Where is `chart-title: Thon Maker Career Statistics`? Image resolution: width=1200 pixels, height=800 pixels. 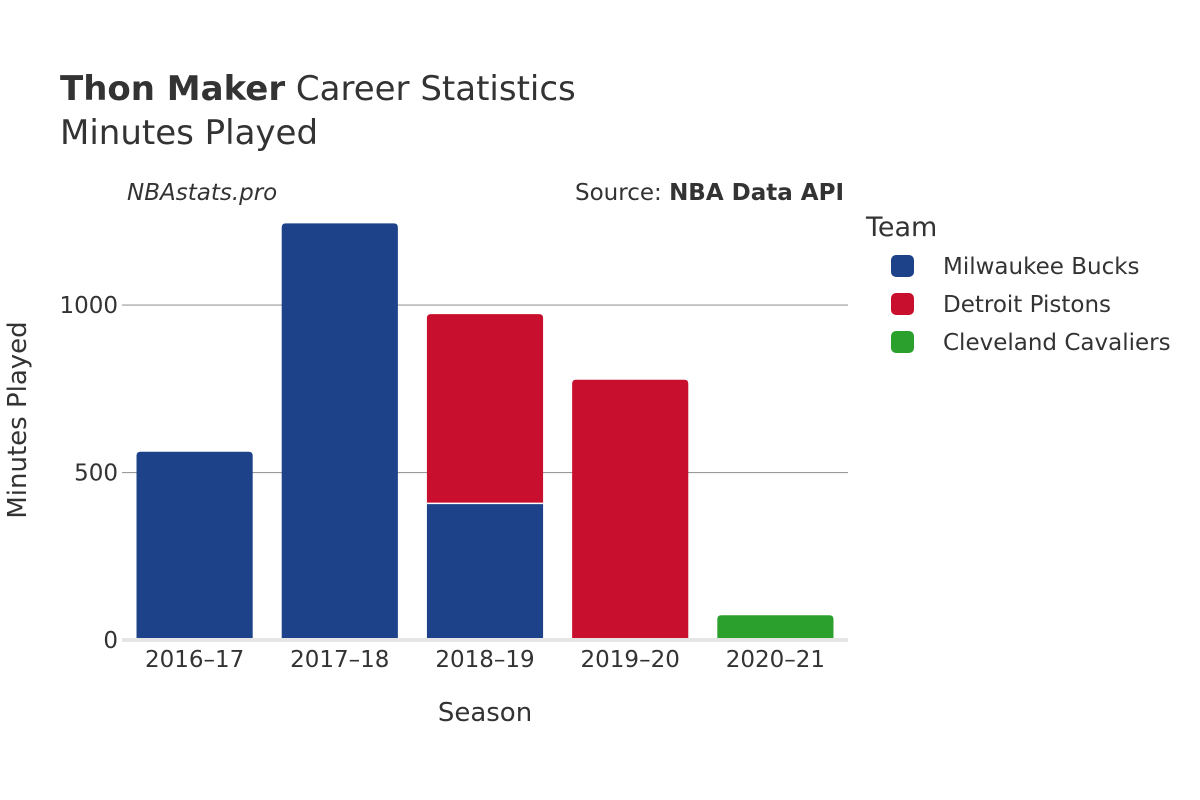 chart-title: Thon Maker Career Statistics is located at coordinates (318, 89).